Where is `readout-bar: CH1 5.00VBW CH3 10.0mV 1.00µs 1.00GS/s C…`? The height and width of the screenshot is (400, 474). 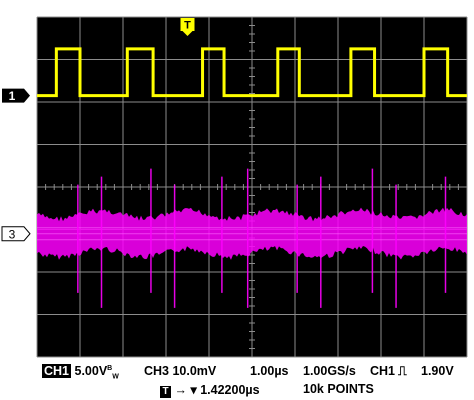 readout-bar: CH1 5.00VBW CH3 10.0mV 1.00µs 1.00GS/s C… is located at coordinates (237, 380).